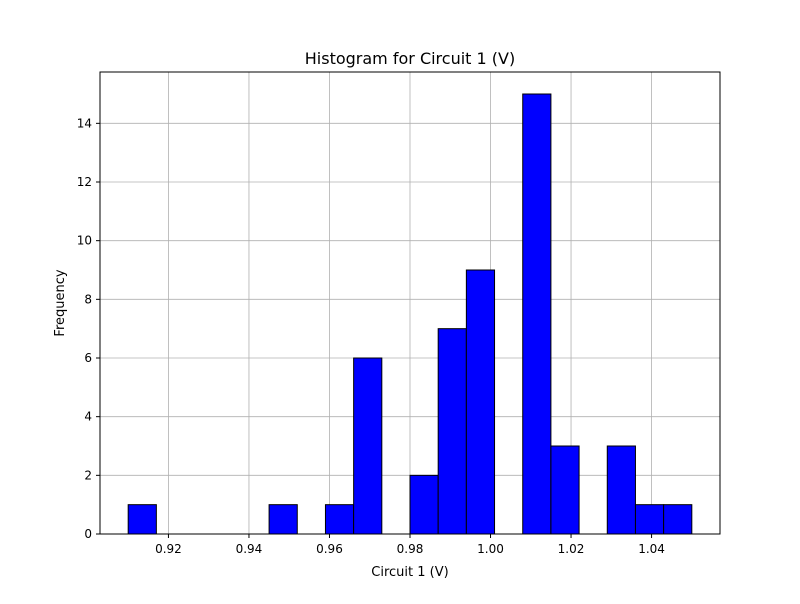  Describe the element at coordinates (88, 299) in the screenshot. I see `y-tick-label: 8` at that location.